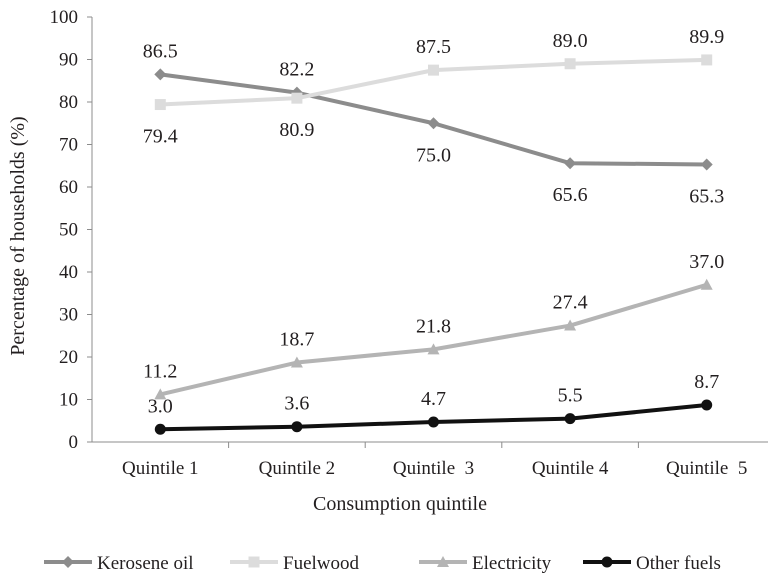  Describe the element at coordinates (160, 371) in the screenshot. I see `data-label: 11.2` at that location.